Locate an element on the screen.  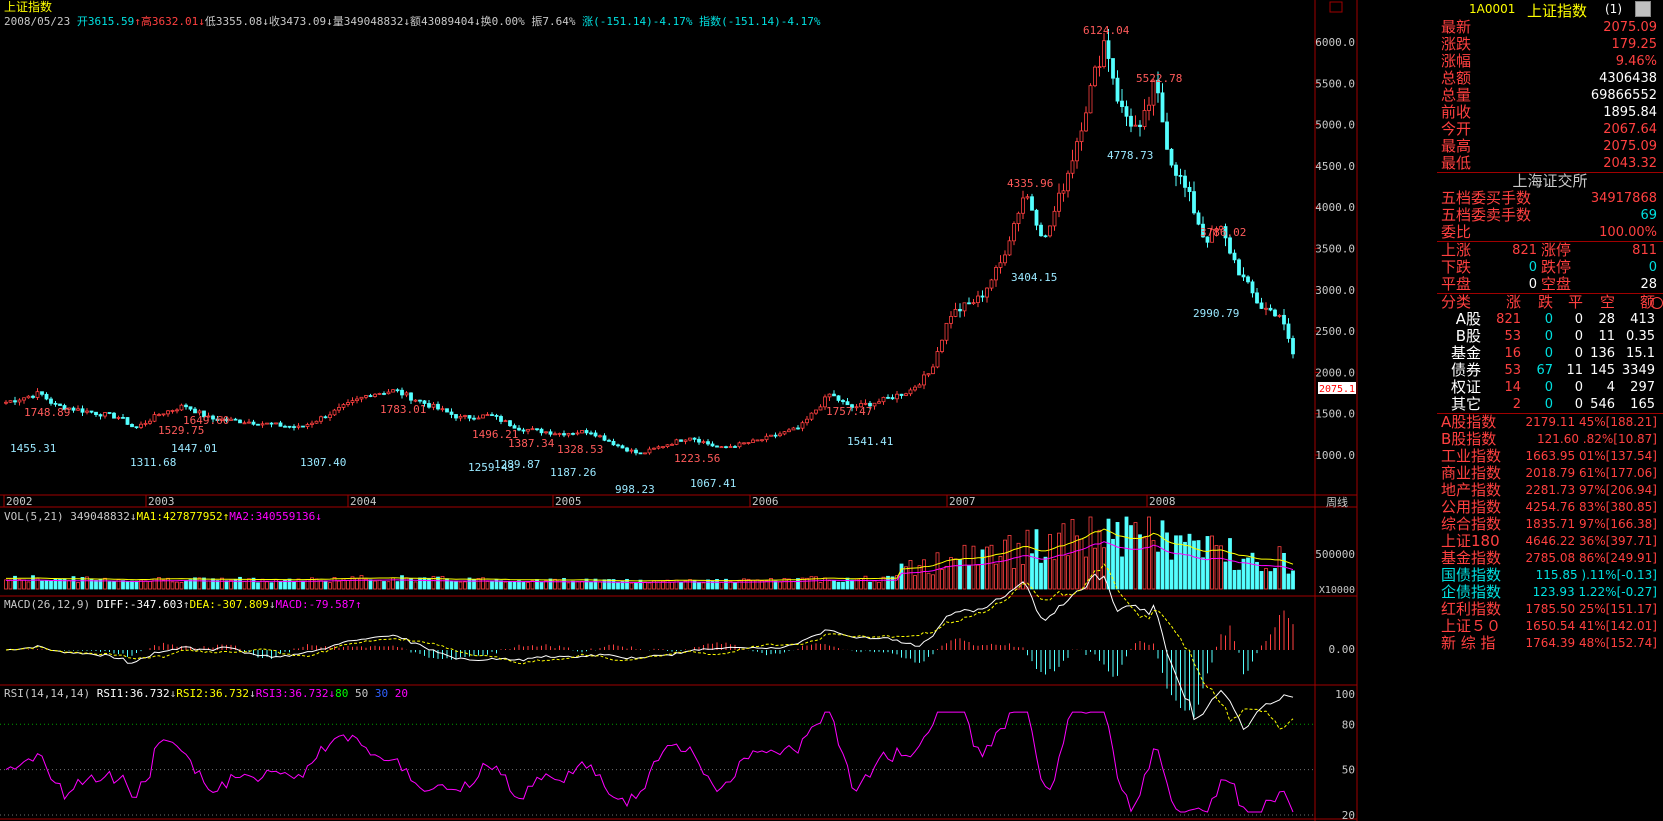
quote-value: 2043.32 is located at coordinates (1630, 163).